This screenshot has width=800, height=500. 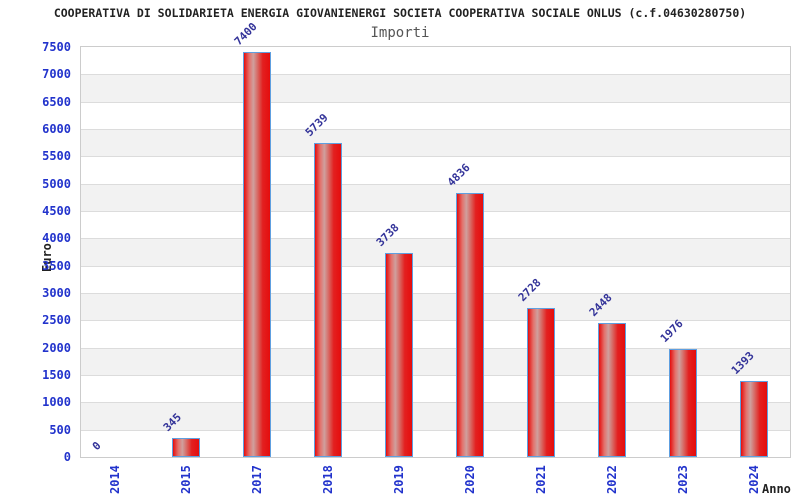 What do you see at coordinates (56, 320) in the screenshot?
I see `y-axis-tick-label: 2500` at bounding box center [56, 320].